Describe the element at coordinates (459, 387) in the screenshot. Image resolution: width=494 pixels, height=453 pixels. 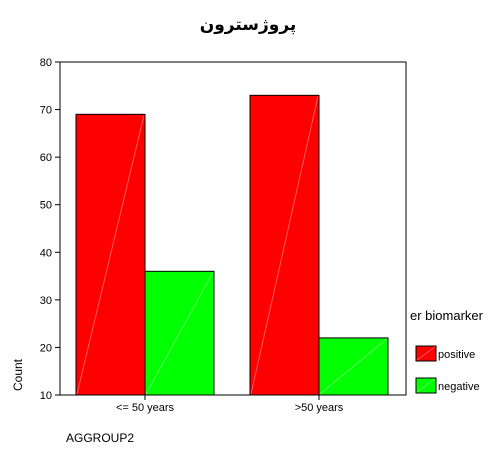
I see `legend-label-negative: negative` at that location.